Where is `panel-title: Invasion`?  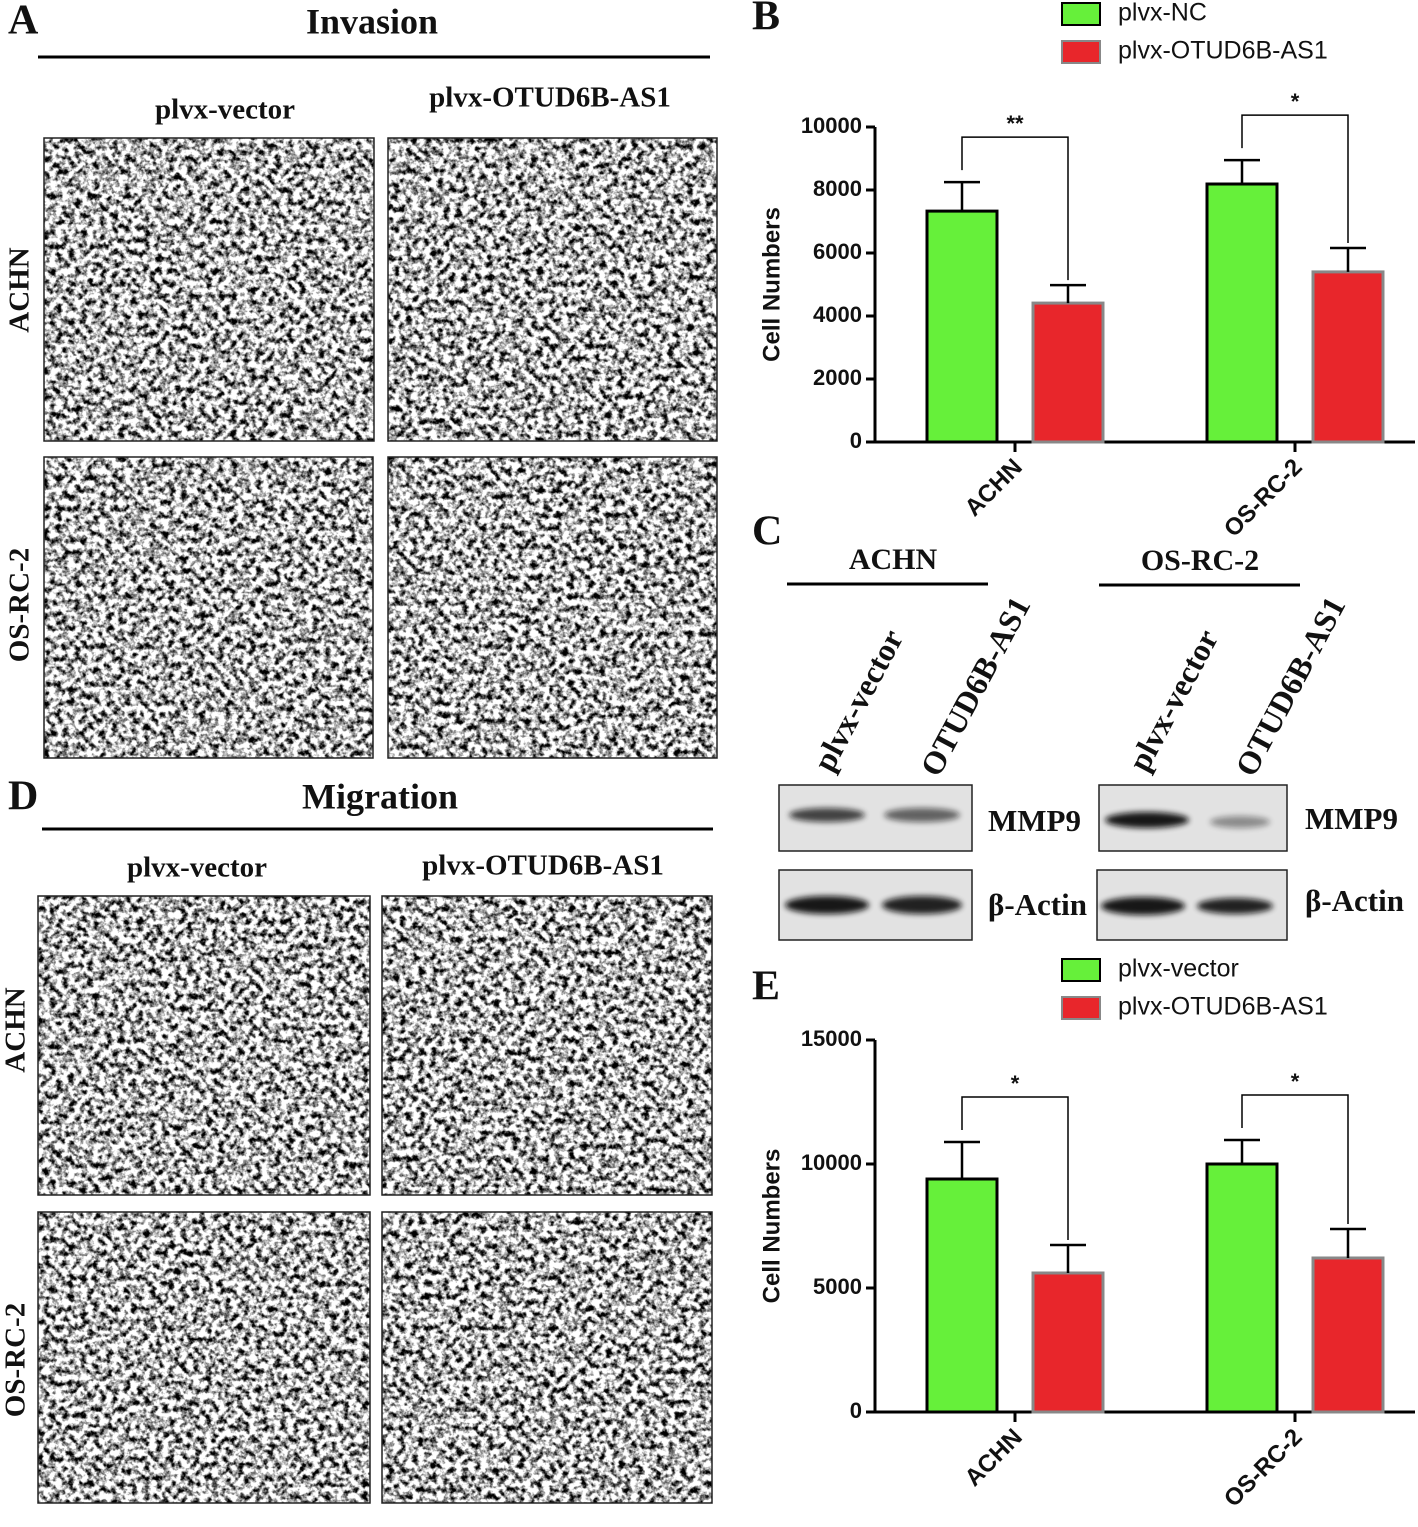
panel-title: Invasion is located at coordinates (372, 21).